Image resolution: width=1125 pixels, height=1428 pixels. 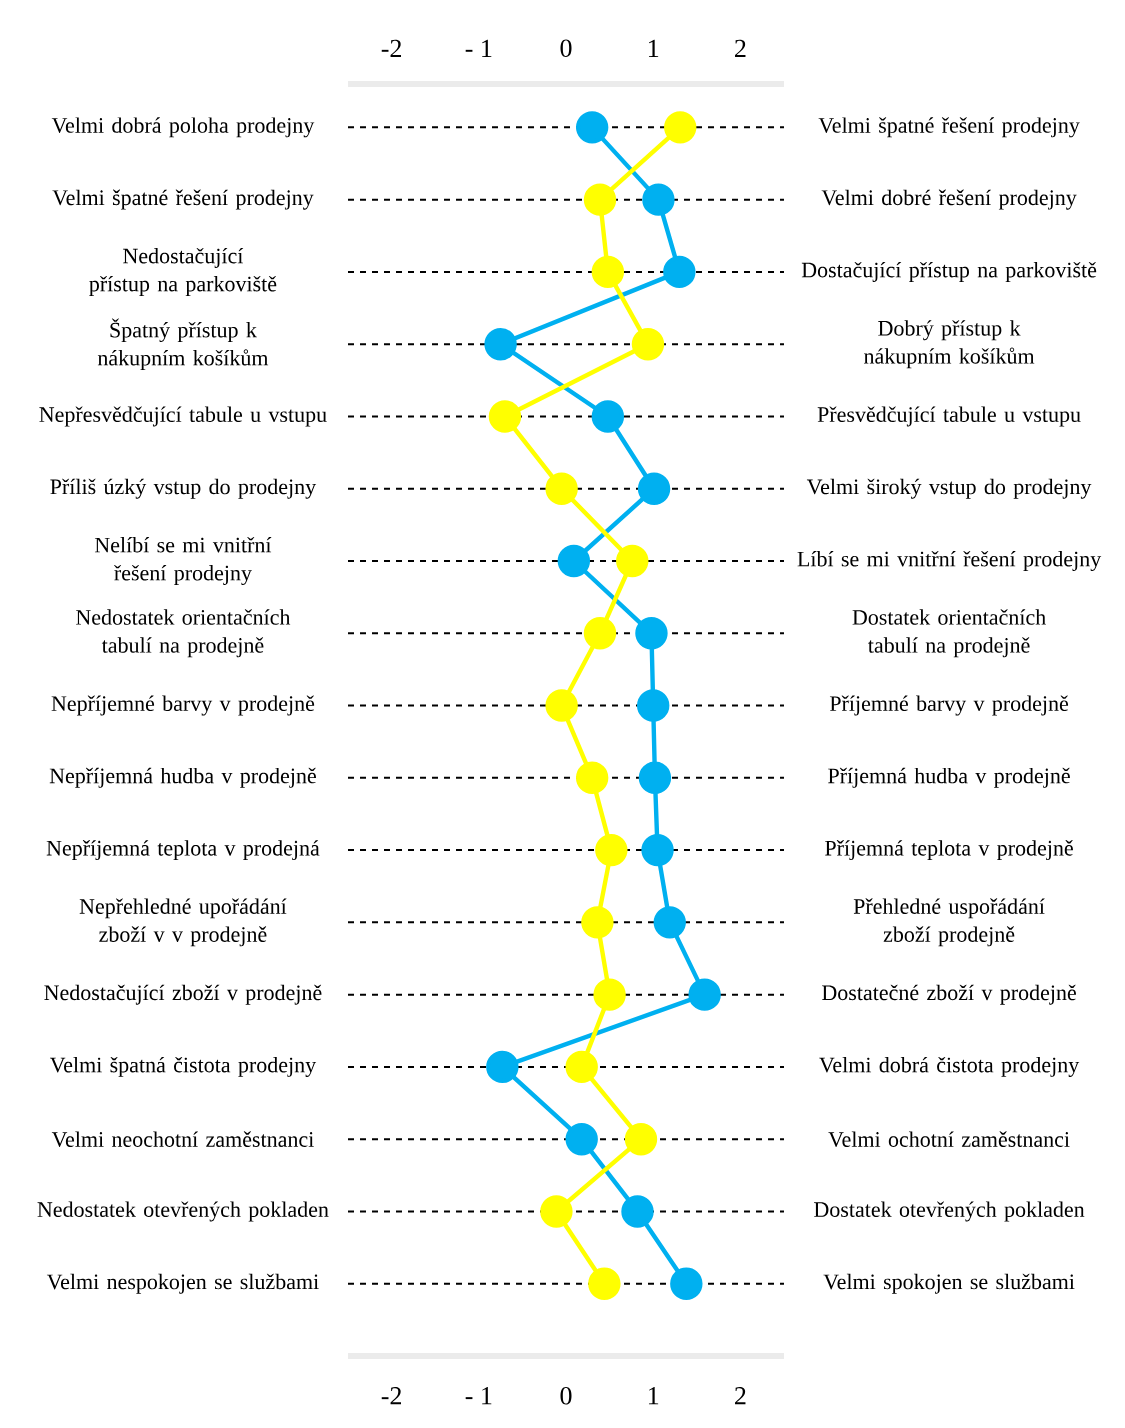 I want to click on y-tick-label: Nepřesvědčující tabule u vstupu, so click(x=183, y=416).